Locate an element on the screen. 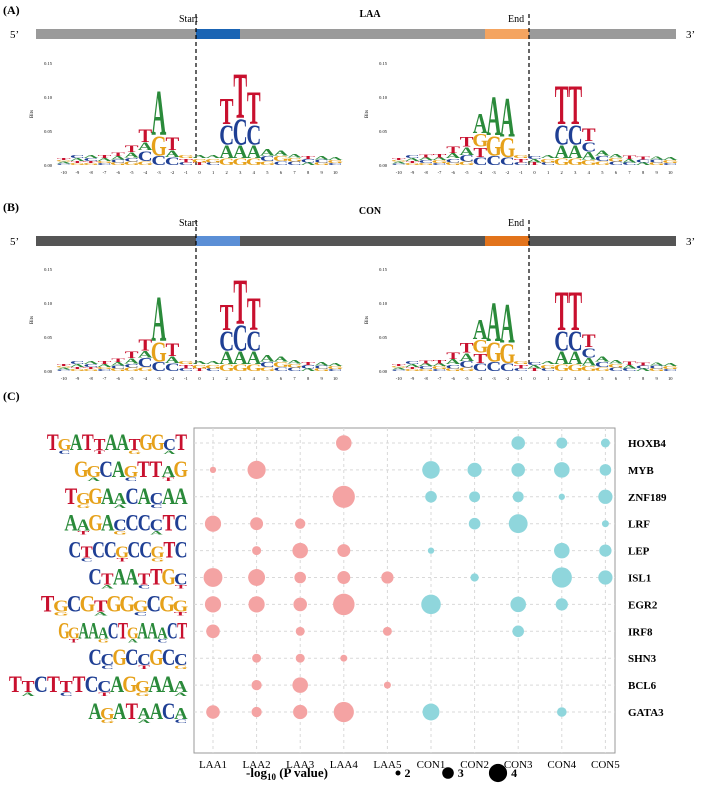 This screenshot has width=709, height=790. logo-x-tick: -2 is located at coordinates (507, 378).